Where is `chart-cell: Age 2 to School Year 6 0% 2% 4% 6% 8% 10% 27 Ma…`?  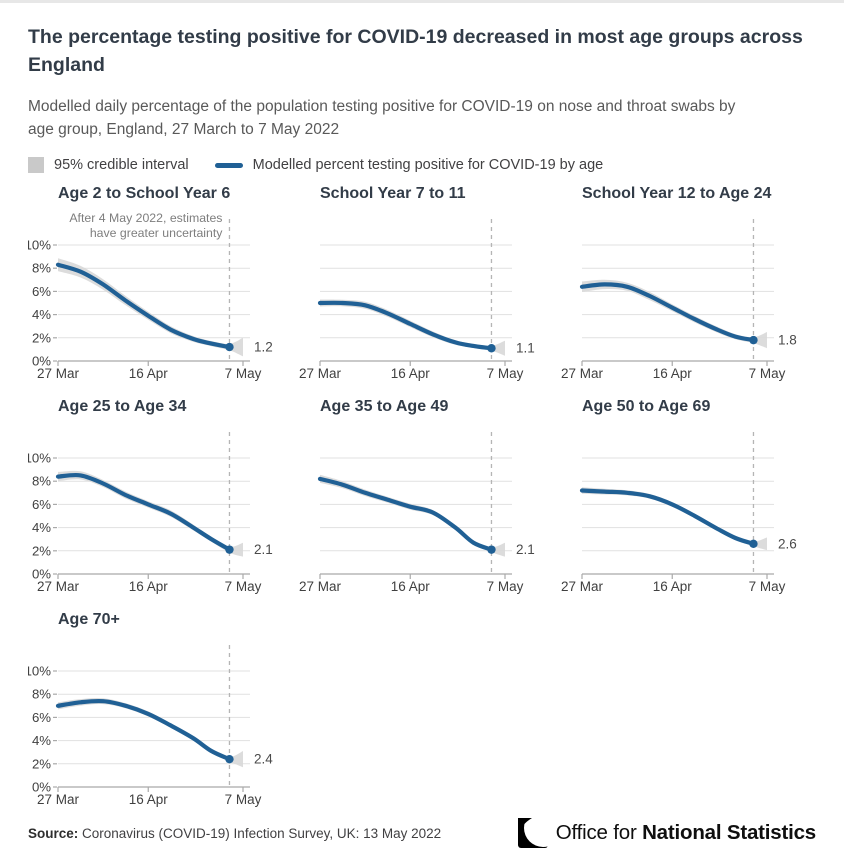
chart-cell: Age 2 to School Year 6 0% 2% 4% 6% 8% 10% 27 Ma… is located at coordinates (157, 286).